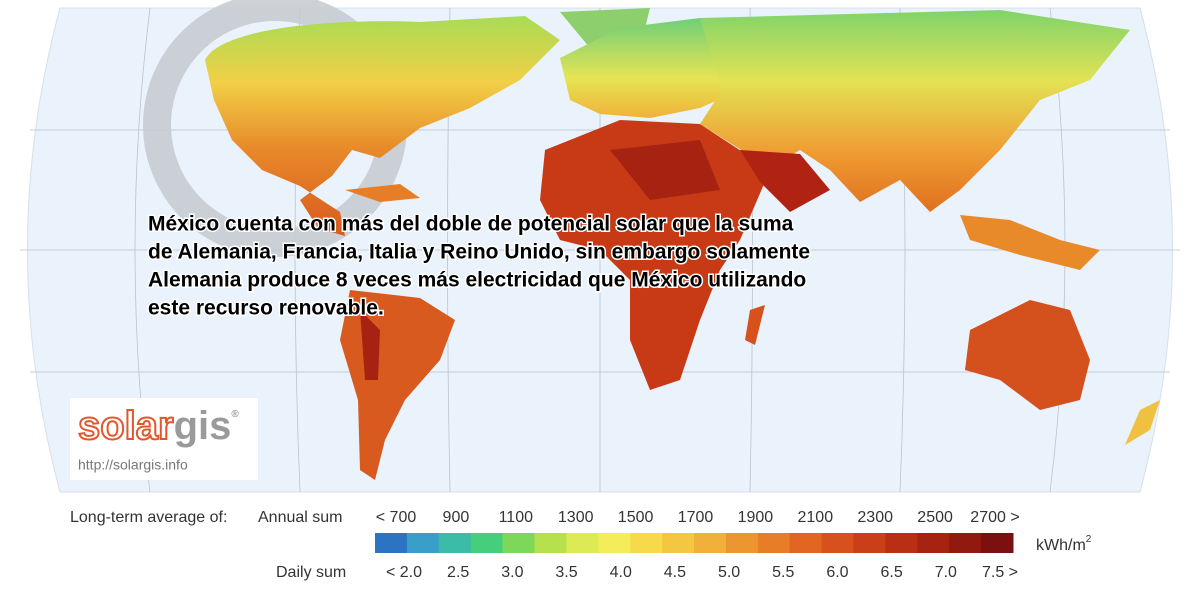  I want to click on logo: solargis®, so click(158, 426).